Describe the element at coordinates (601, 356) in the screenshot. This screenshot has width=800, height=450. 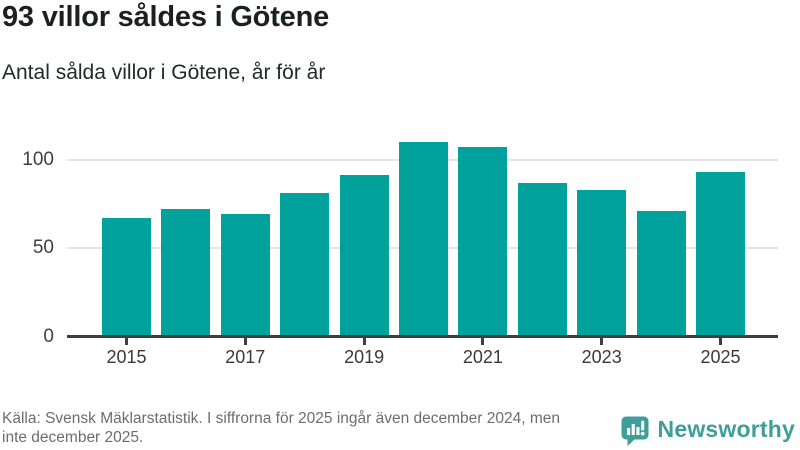
I see `x-axis-tick-label: 2023` at that location.